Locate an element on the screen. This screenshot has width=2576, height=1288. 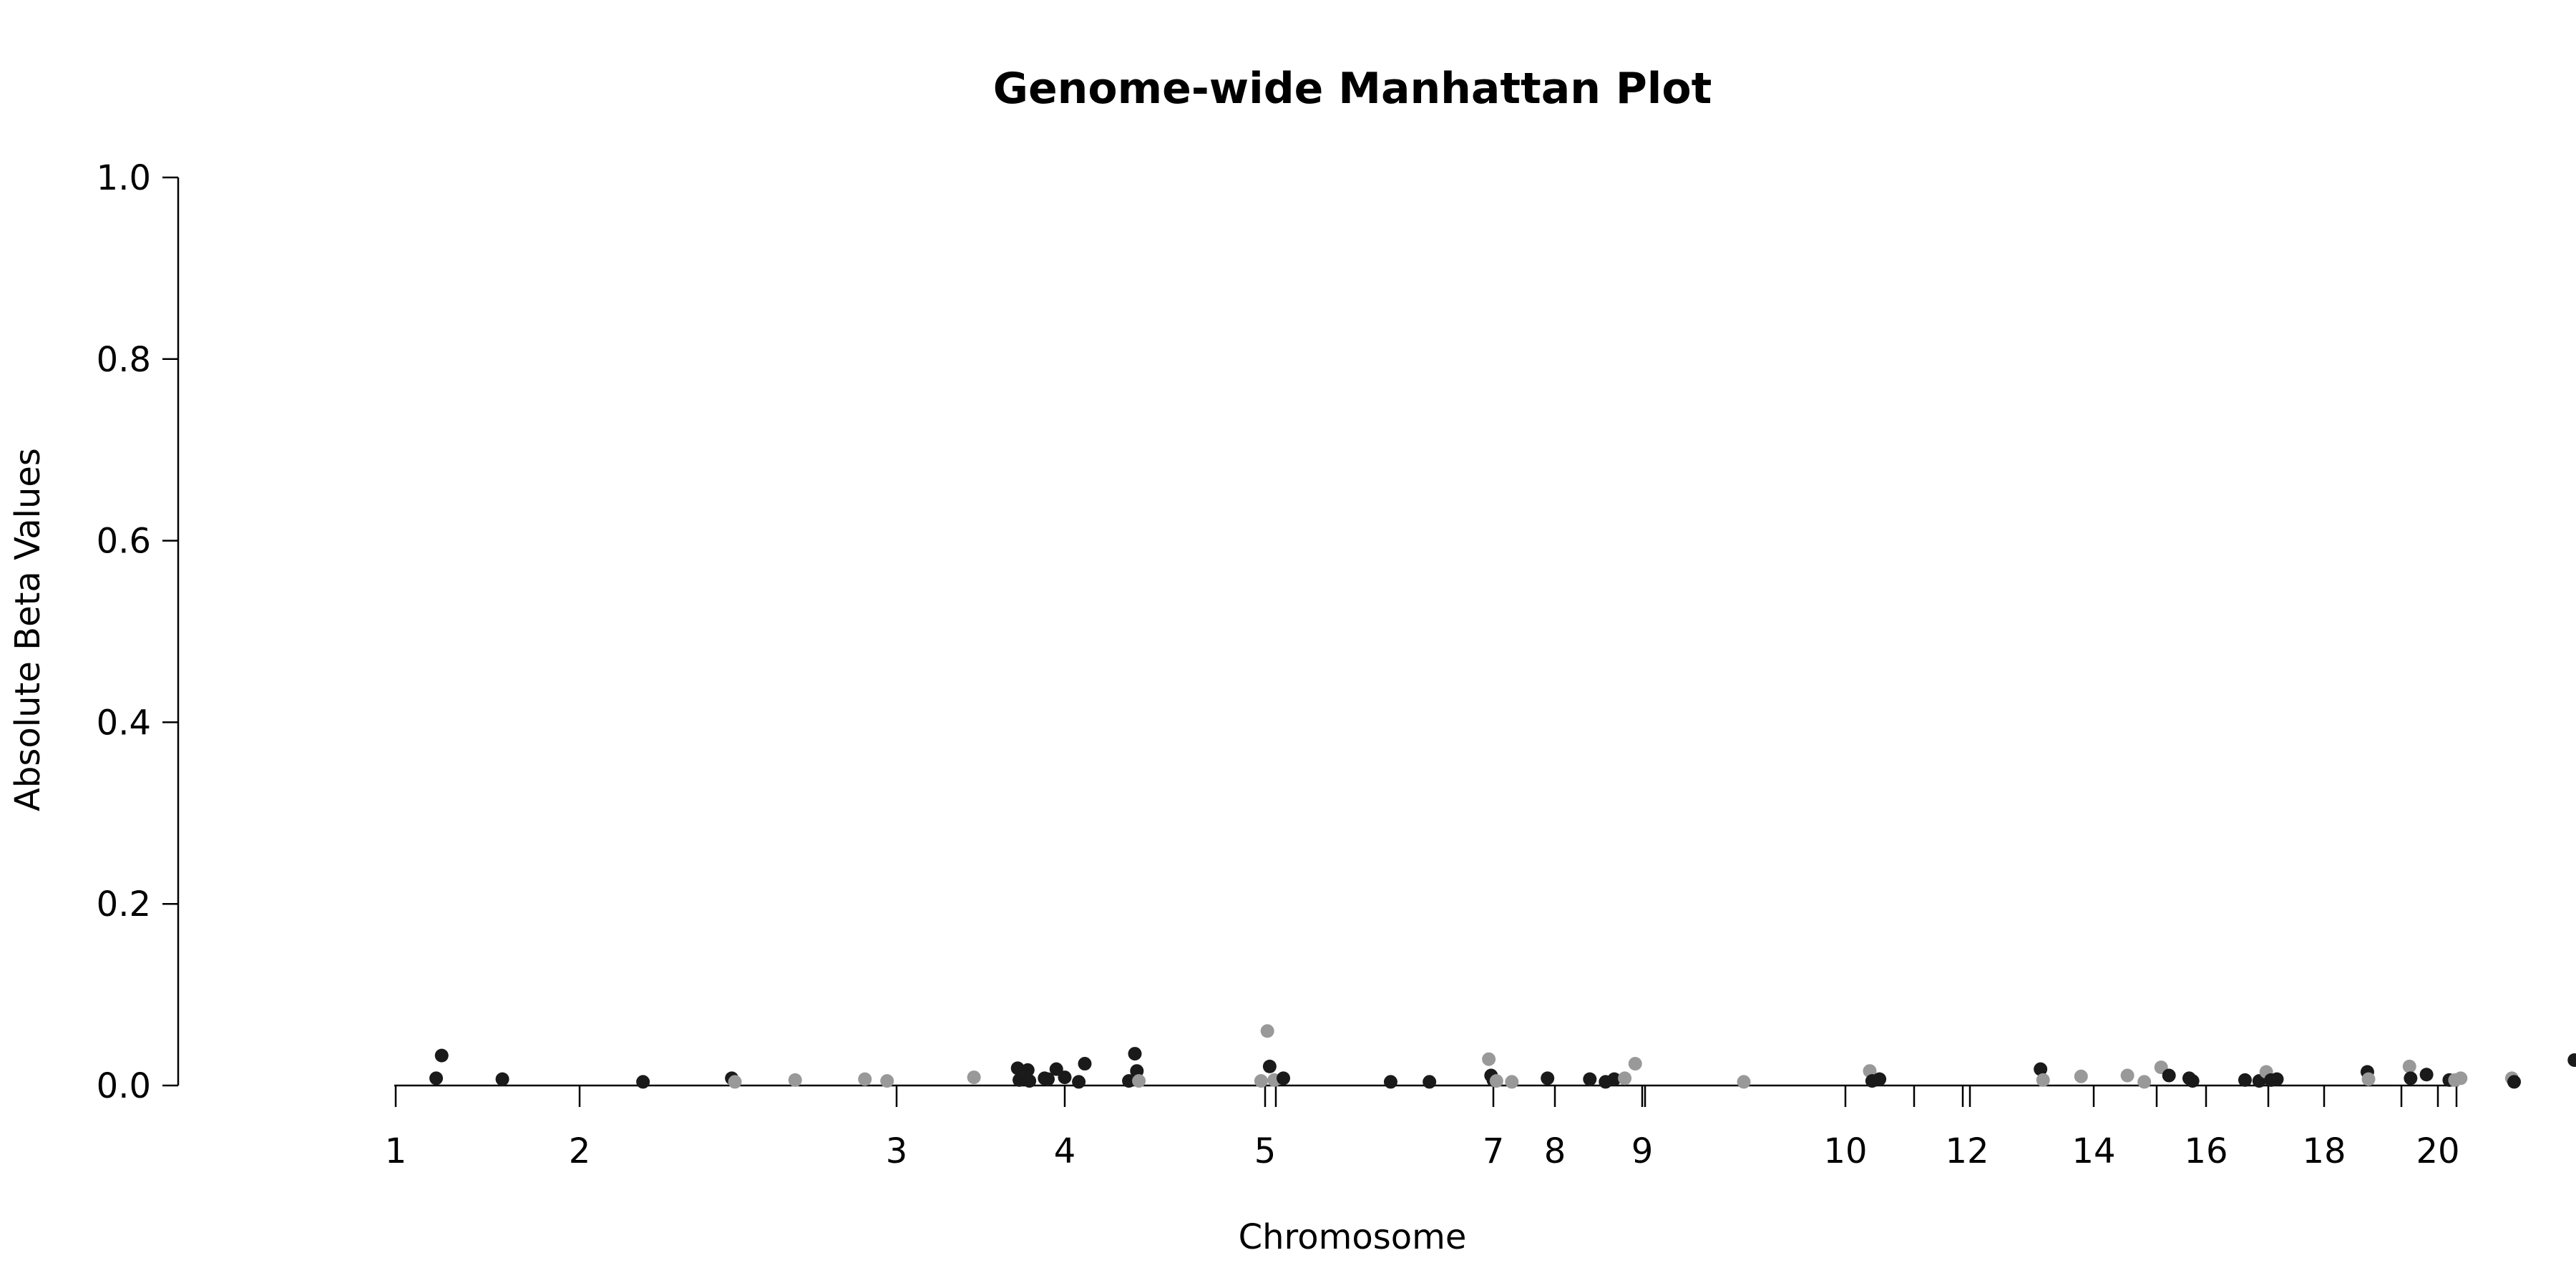
x-tick-label: 1 is located at coordinates (396, 1151).